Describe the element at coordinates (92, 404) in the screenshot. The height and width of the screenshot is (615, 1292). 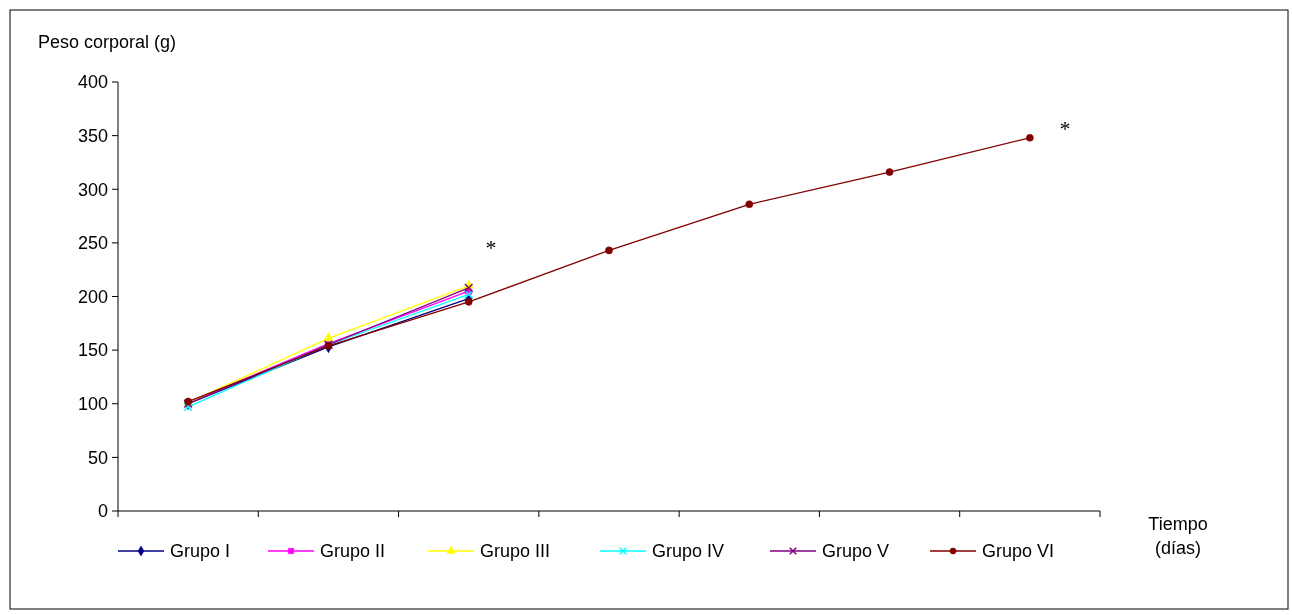
I see `y-tick-label: 100` at that location.